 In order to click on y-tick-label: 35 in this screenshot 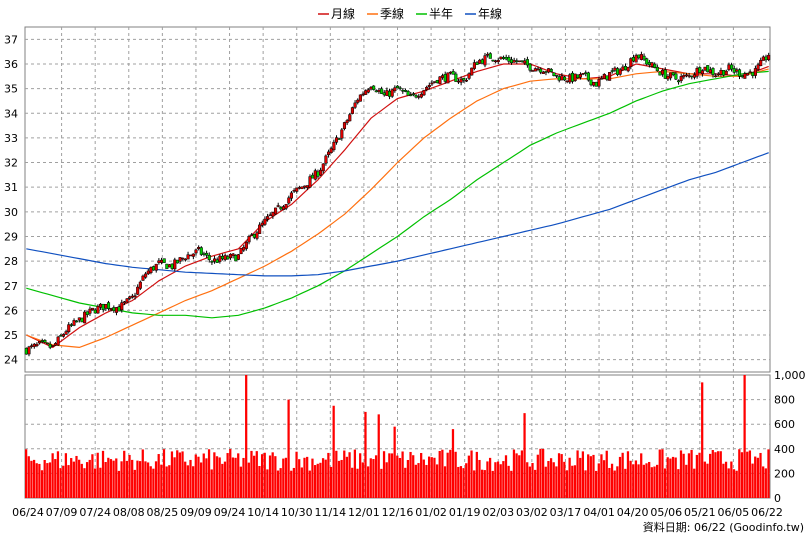, I will do `click(11, 89)`.